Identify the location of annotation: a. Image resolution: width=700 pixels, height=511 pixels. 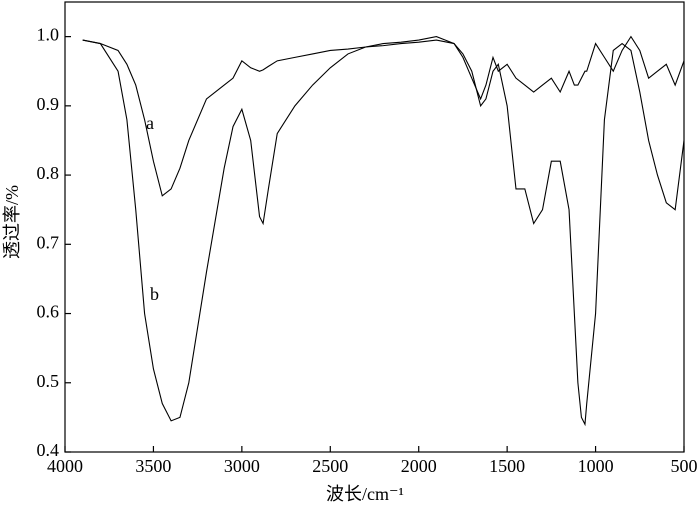
(150, 123).